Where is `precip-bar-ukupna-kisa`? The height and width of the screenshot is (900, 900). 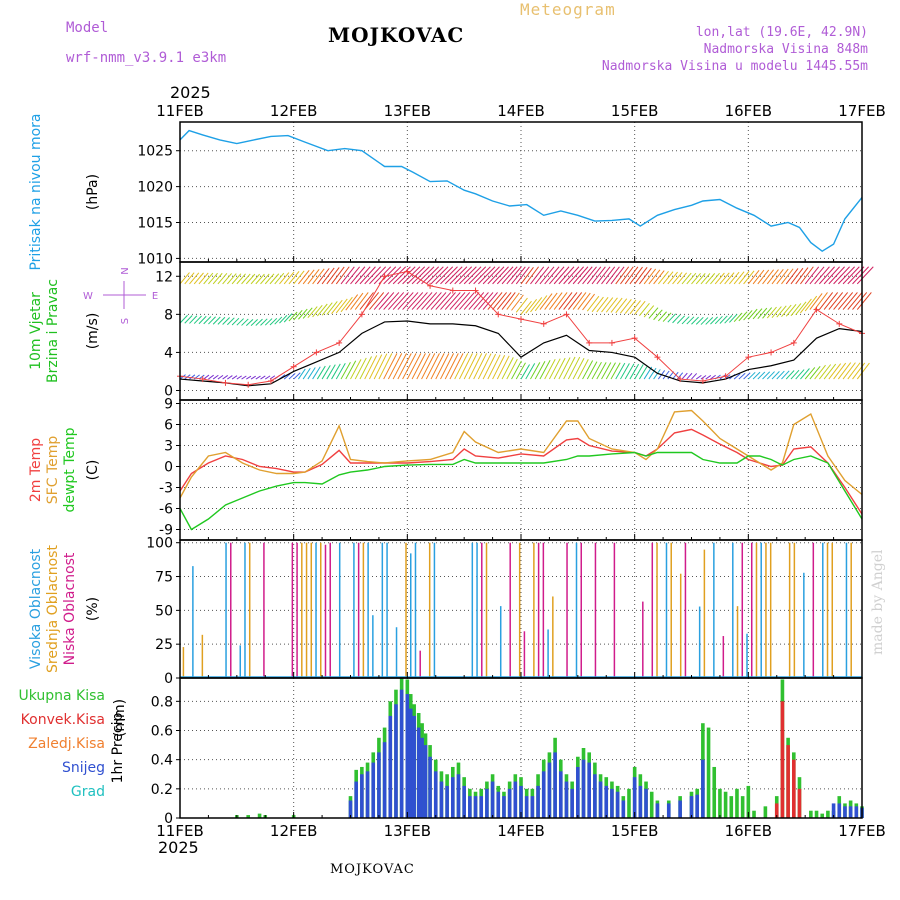 precip-bar-ukupna-kisa is located at coordinates (714, 792).